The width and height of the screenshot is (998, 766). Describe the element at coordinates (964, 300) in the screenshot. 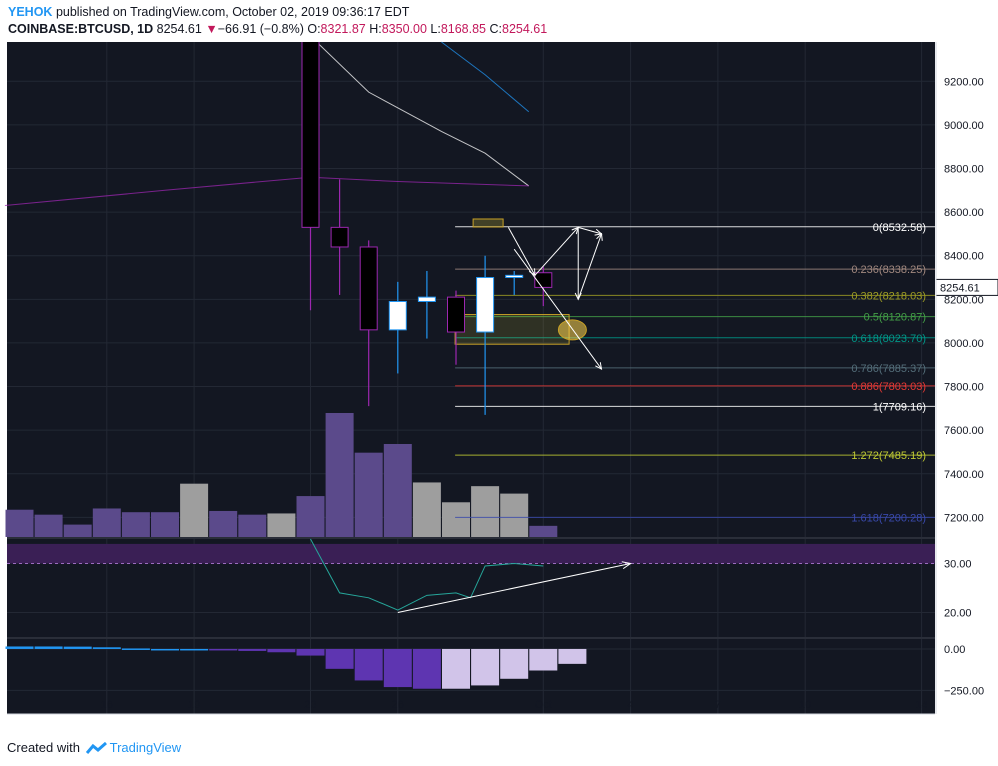

I see `price-tick-label: 8200.00` at that location.